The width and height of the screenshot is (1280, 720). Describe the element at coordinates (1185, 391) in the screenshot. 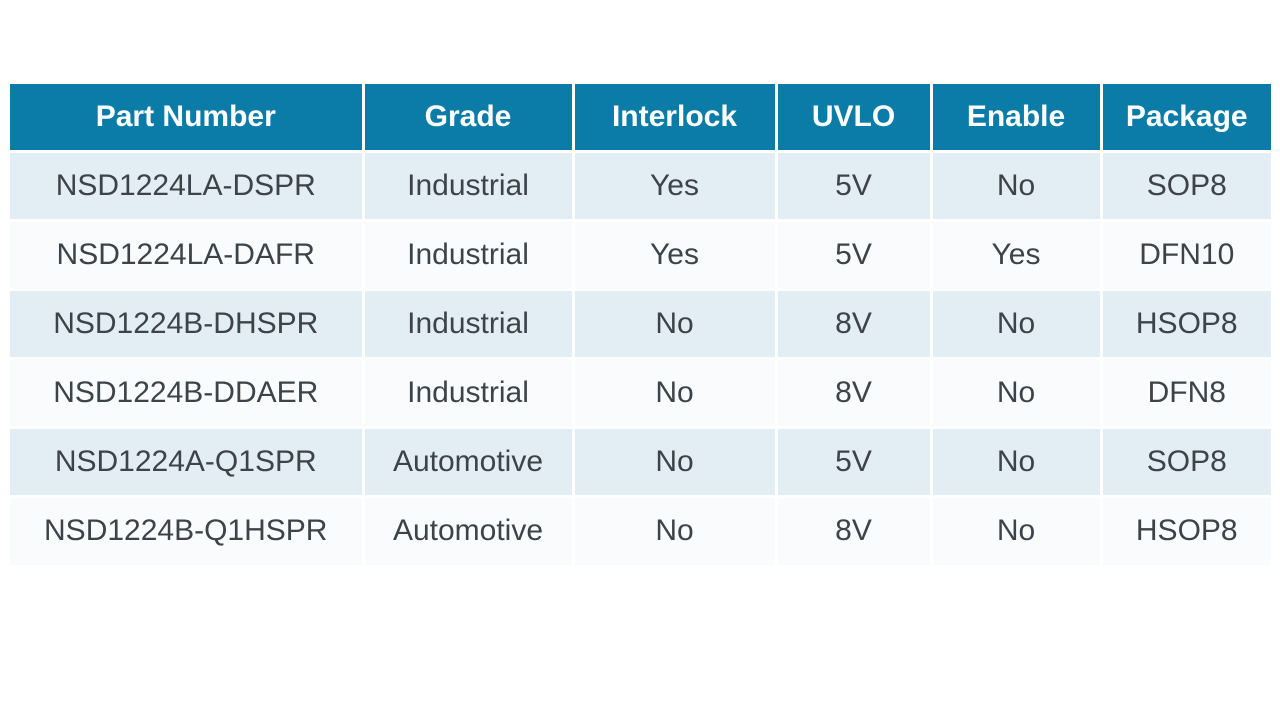

I see `table-cell: DFN8` at that location.